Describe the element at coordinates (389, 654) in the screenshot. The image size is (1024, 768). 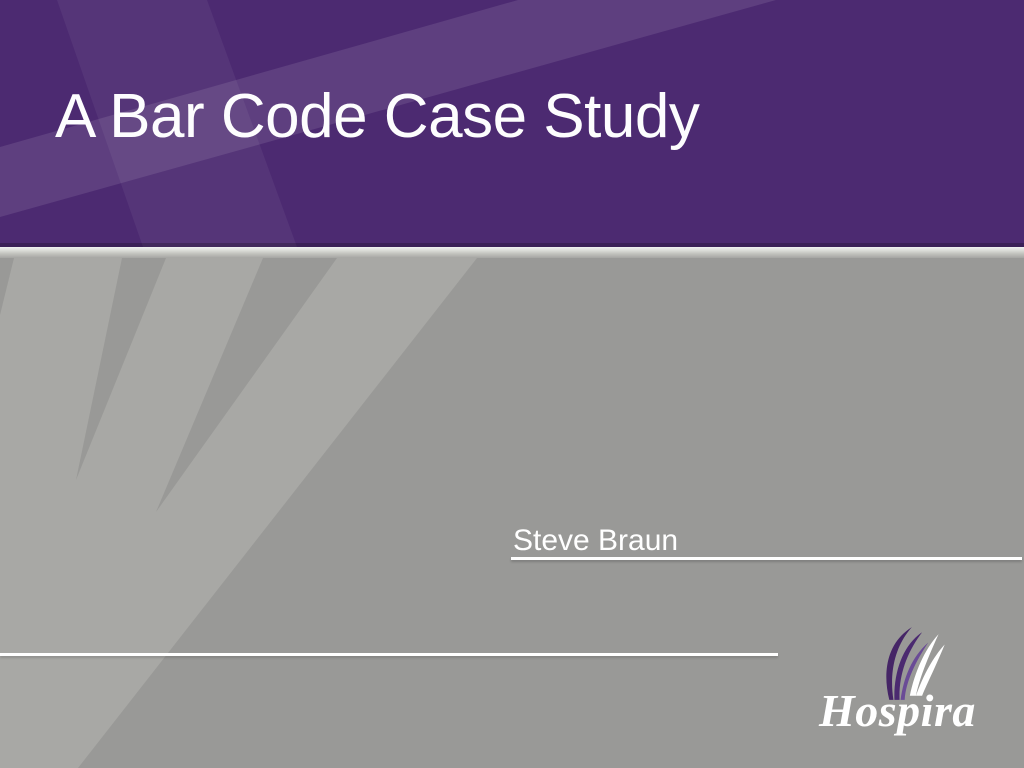
I see `footer-rule` at that location.